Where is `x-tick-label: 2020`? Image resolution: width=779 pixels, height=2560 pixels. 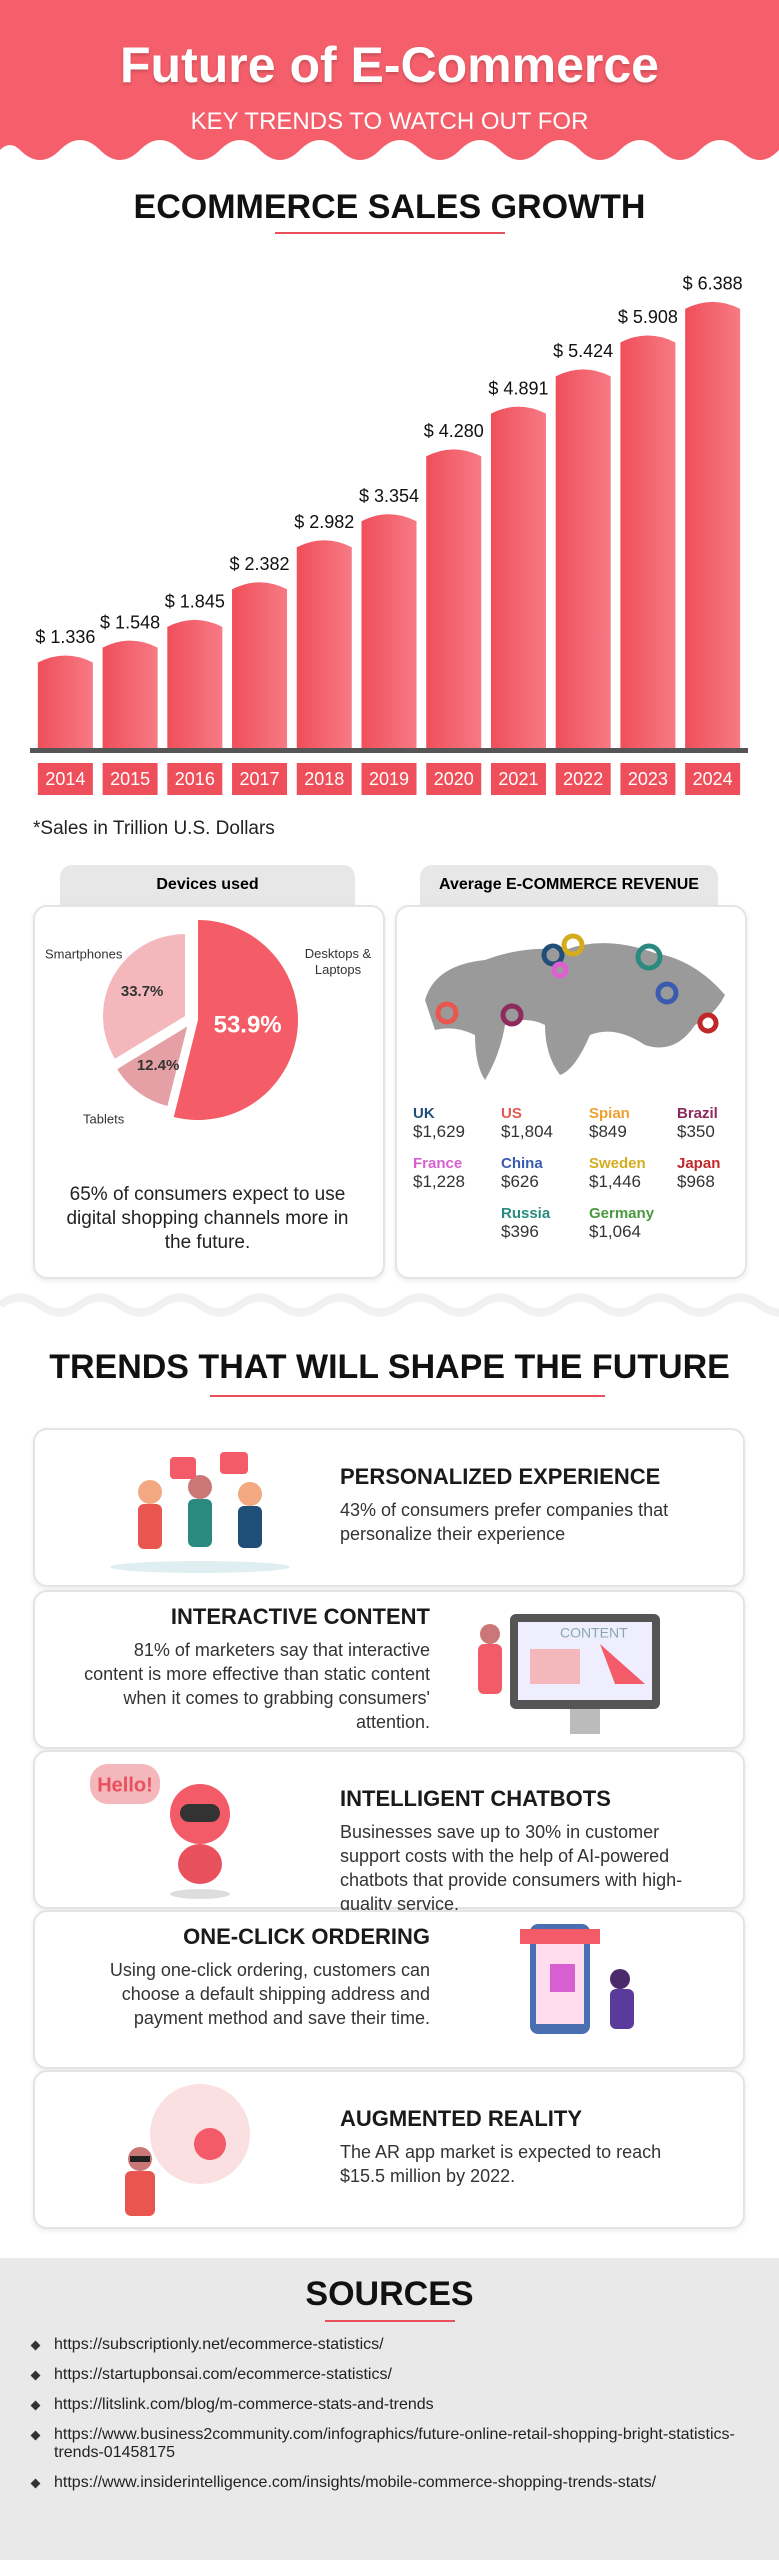
x-tick-label: 2020 is located at coordinates (454, 779).